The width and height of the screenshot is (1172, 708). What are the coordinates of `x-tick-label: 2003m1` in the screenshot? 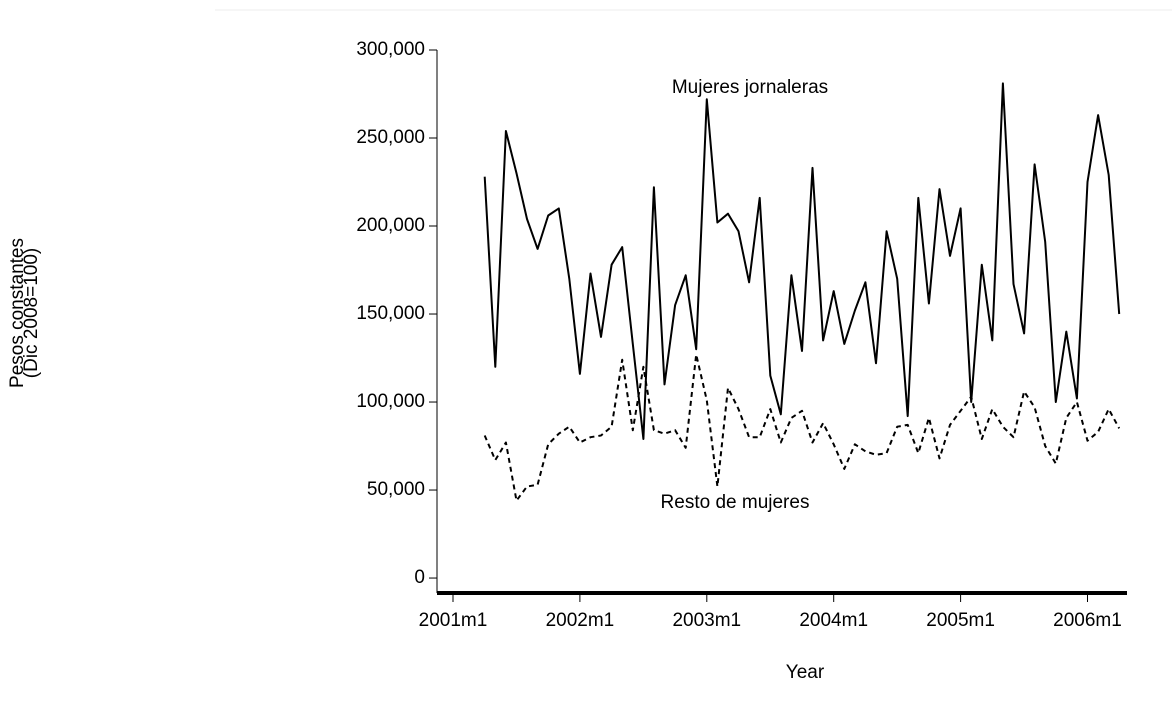 It's located at (706, 620).